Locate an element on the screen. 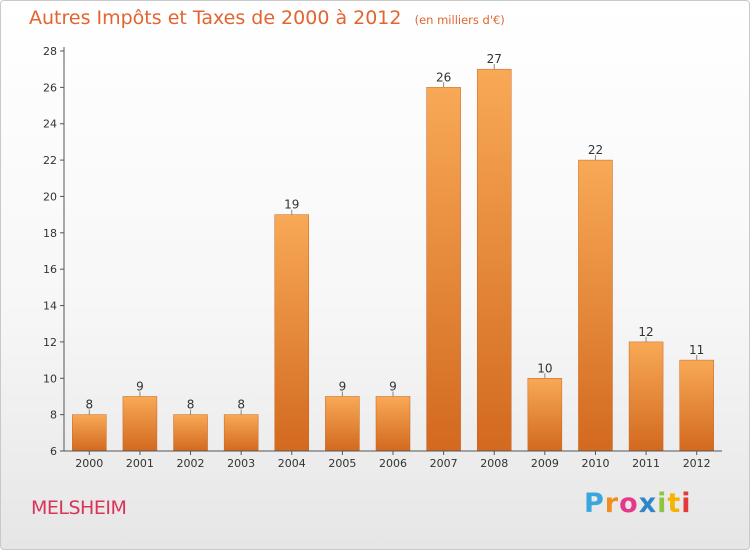 Image resolution: width=750 pixels, height=550 pixels. bar-2003 is located at coordinates (241, 433).